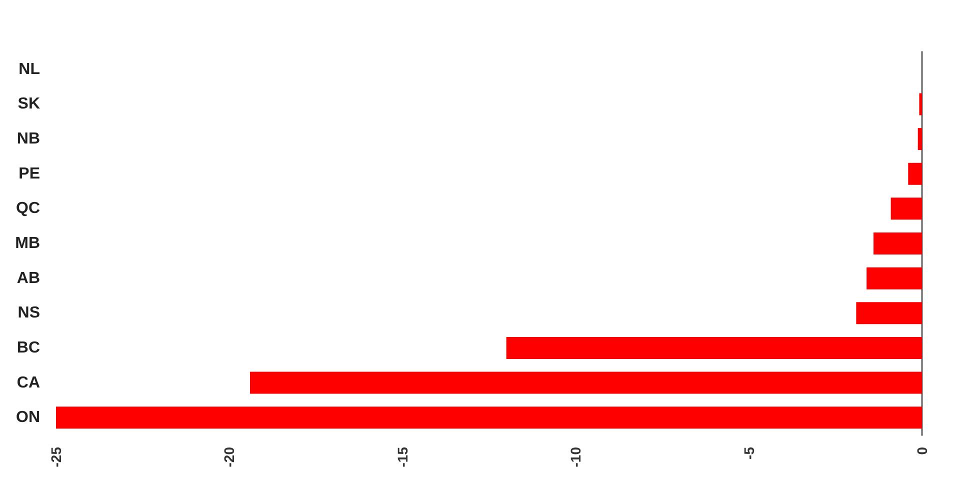 This screenshot has height=493, width=954. What do you see at coordinates (29, 313) in the screenshot?
I see `y-tick-label: NS` at bounding box center [29, 313].